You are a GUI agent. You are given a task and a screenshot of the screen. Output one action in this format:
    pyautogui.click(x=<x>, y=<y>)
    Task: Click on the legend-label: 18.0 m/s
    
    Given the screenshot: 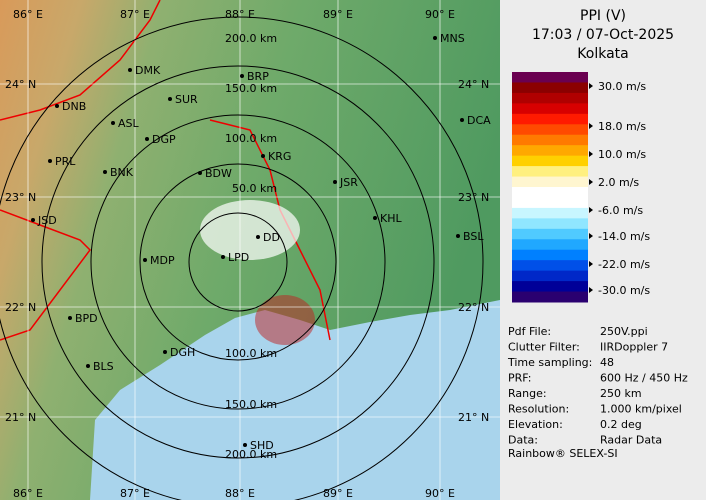 What is the action you would take?
    pyautogui.click(x=622, y=126)
    